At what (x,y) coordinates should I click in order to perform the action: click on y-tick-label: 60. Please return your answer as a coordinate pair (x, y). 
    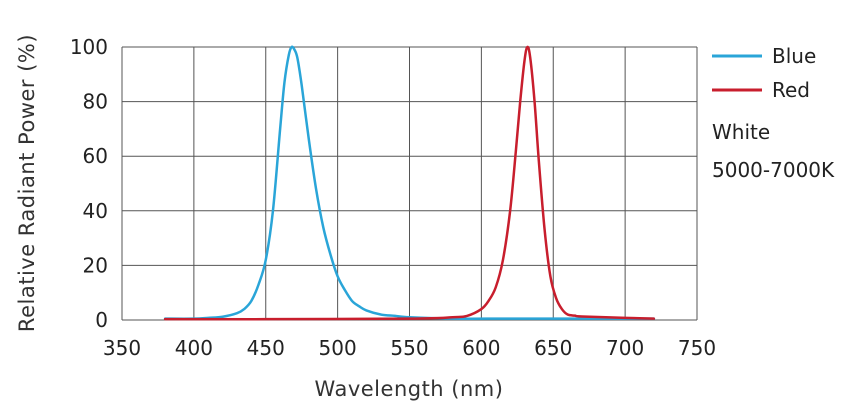
    Looking at the image, I should click on (95, 156).